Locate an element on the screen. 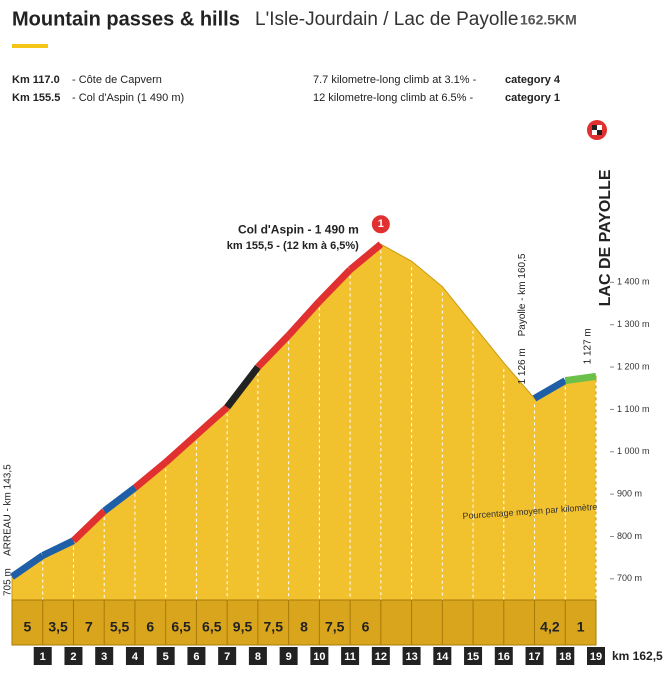 Image resolution: width=668 pixels, height=676 pixels. km-tick-label: 7 is located at coordinates (227, 657).